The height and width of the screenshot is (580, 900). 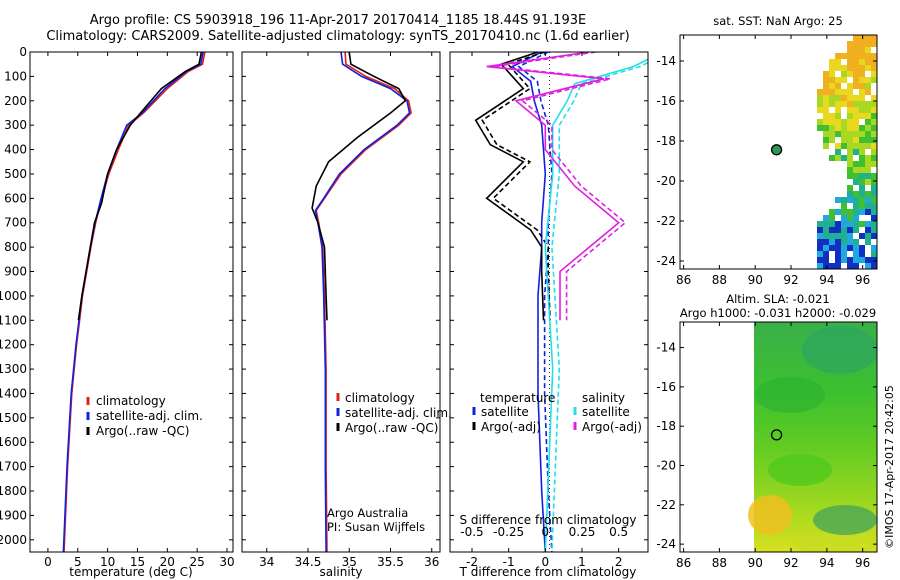 I want to click on depth-tick-label: 800, so click(x=15, y=247).